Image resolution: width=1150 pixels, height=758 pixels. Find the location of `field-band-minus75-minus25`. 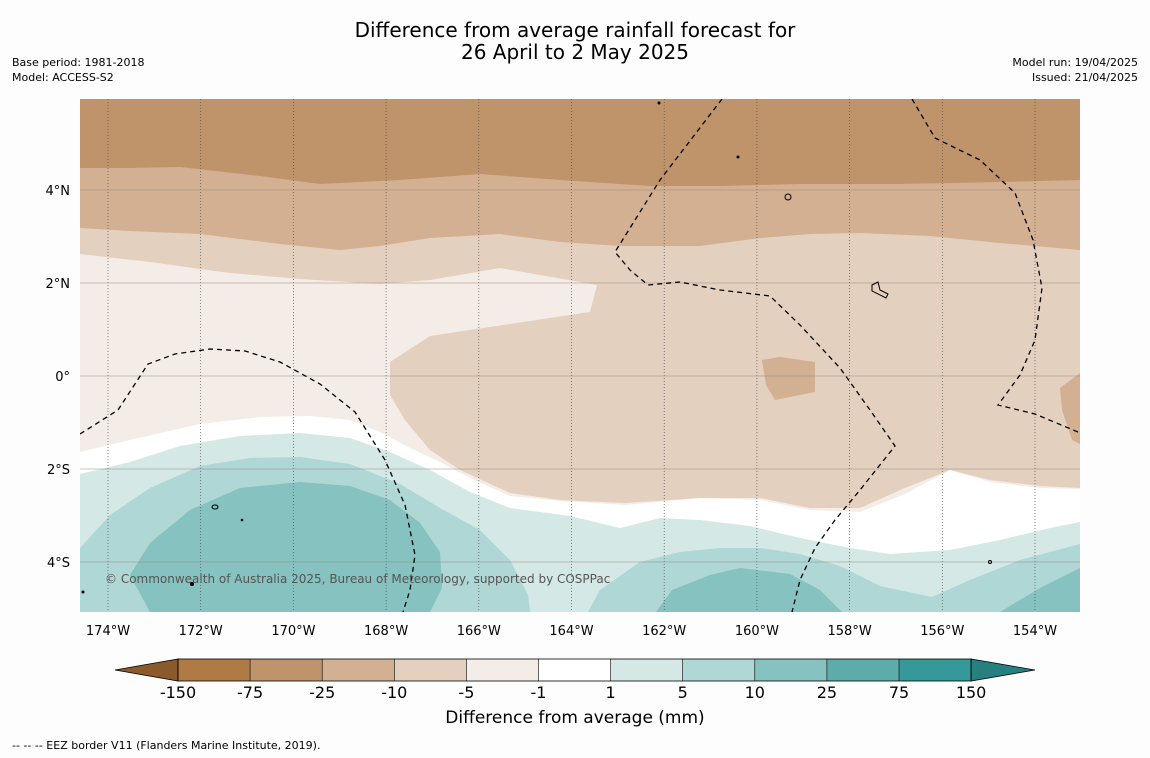

field-band-minus75-minus25 is located at coordinates (580, 142).